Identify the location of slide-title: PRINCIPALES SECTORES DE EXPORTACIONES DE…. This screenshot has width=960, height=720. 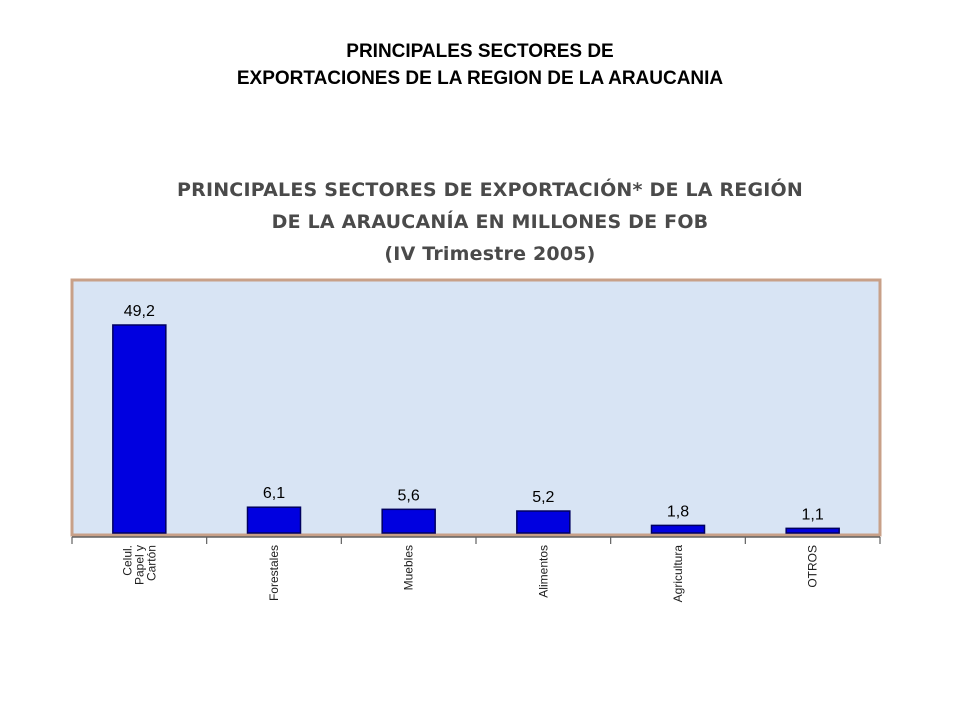
(480, 65).